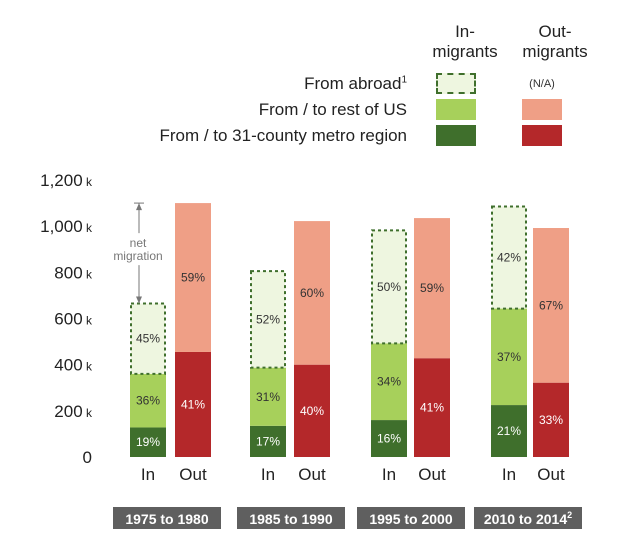 This screenshot has height=556, width=639. What do you see at coordinates (332, 109) in the screenshot?
I see `legend-label-us-text: From / to rest of US` at bounding box center [332, 109].